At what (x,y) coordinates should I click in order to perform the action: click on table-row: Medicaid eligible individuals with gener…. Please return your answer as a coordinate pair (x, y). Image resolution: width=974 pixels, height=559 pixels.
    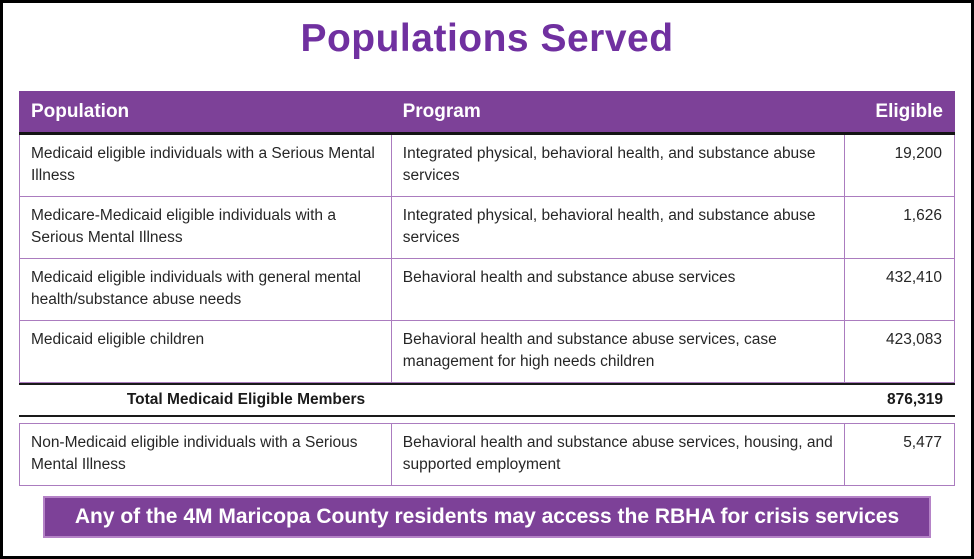
    Looking at the image, I should click on (487, 289).